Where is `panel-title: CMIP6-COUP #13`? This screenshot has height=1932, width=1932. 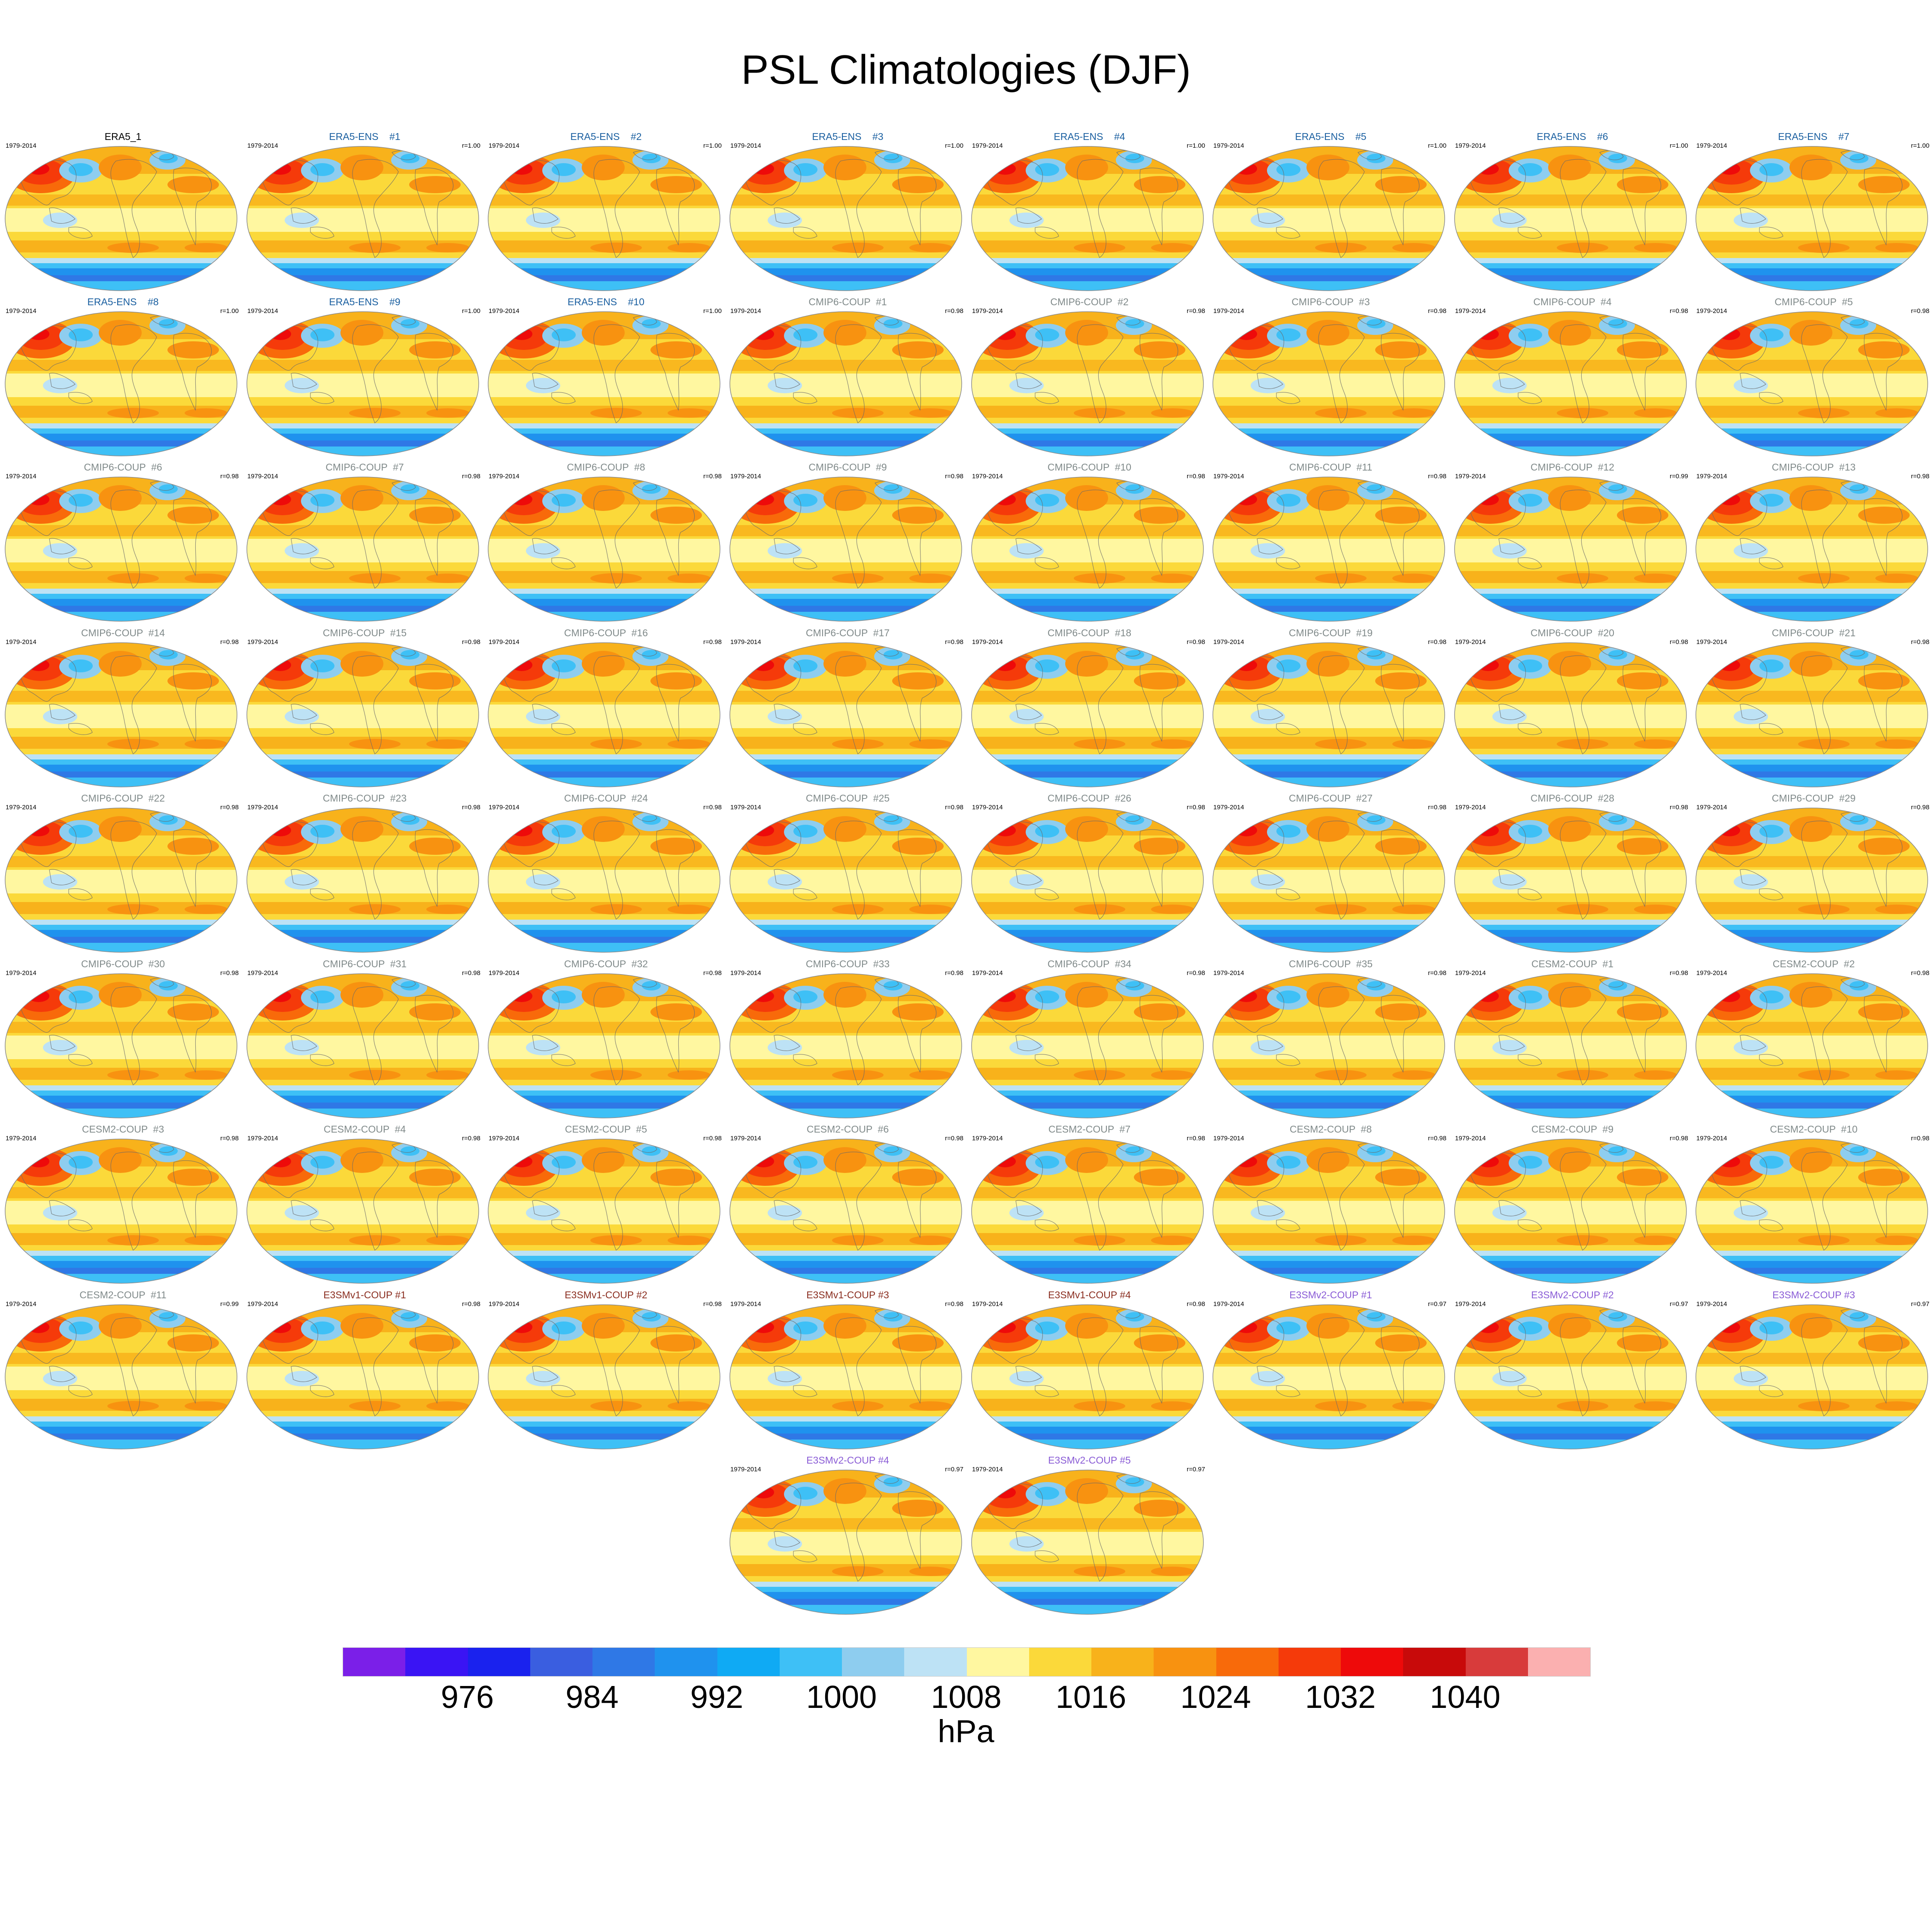 panel-title: CMIP6-COUP #13 is located at coordinates (1814, 468).